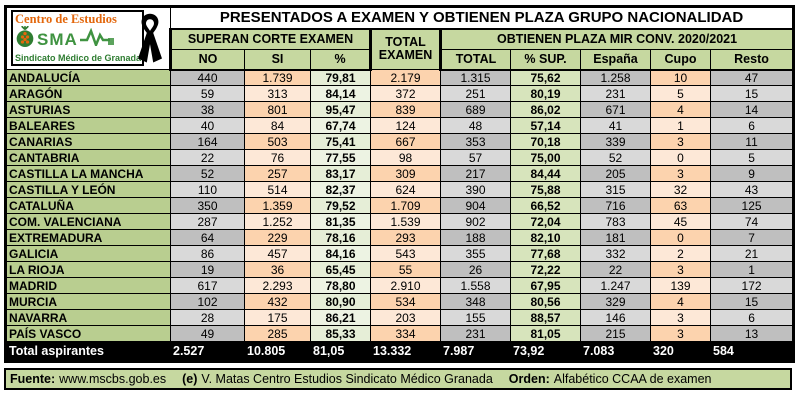  What do you see at coordinates (207, 285) in the screenshot?
I see `no-cell: 617` at bounding box center [207, 285].